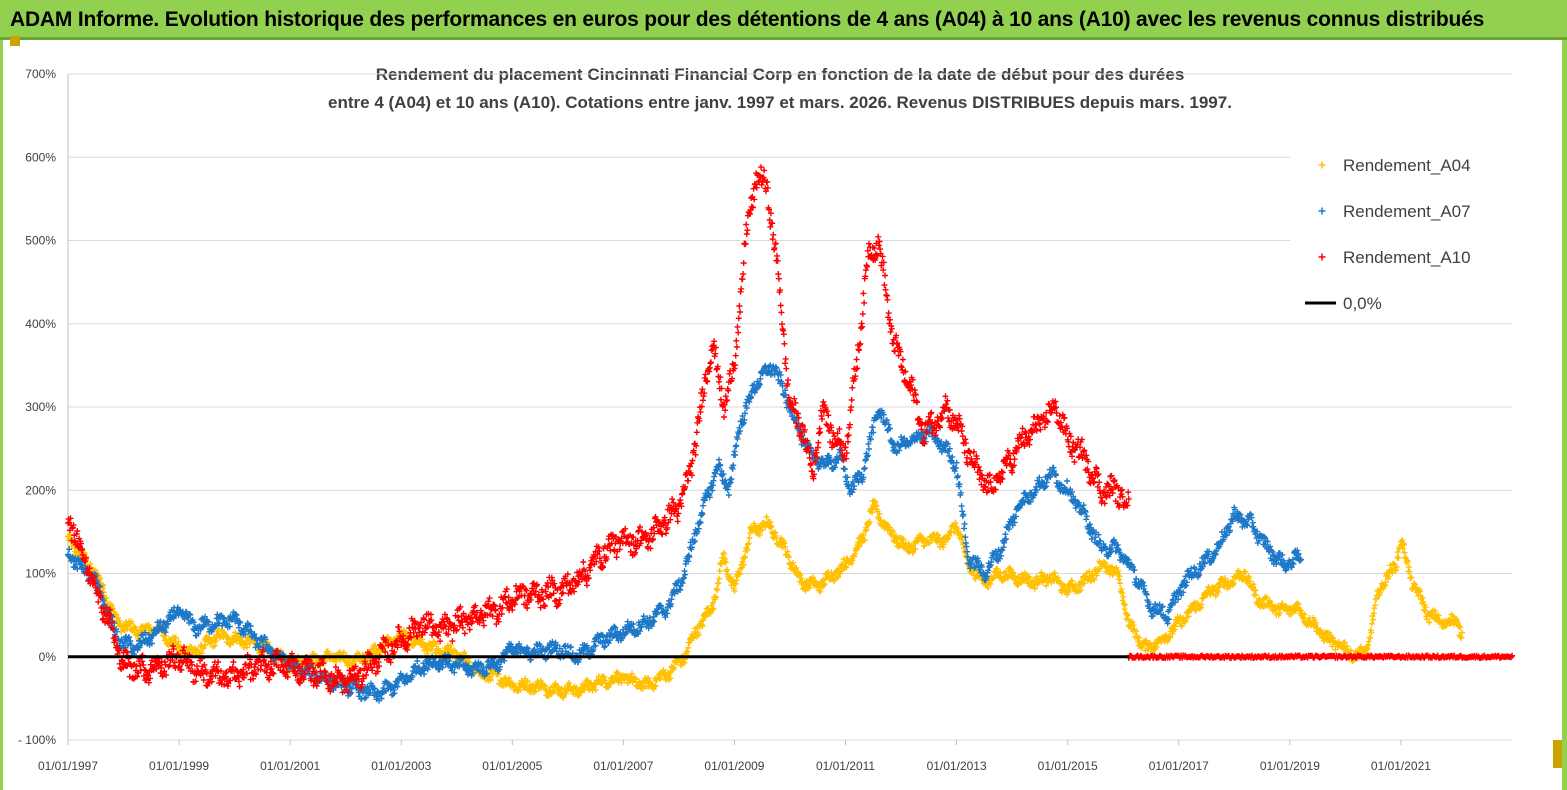 The height and width of the screenshot is (790, 1567). Describe the element at coordinates (734, 766) in the screenshot. I see `x-tick-label: 01/01/2009` at that location.